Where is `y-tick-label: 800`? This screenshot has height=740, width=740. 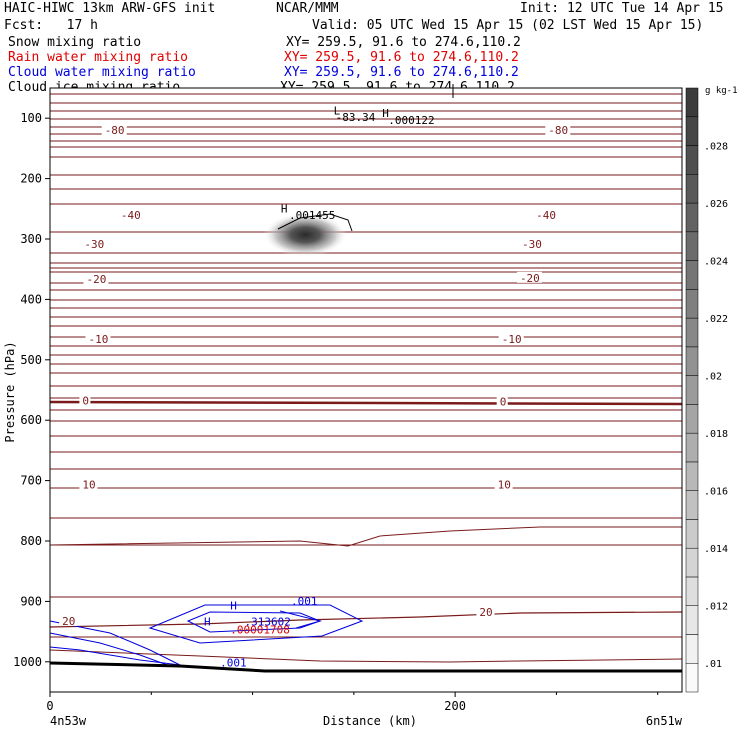 y-tick-label: 800 is located at coordinates (31, 541).